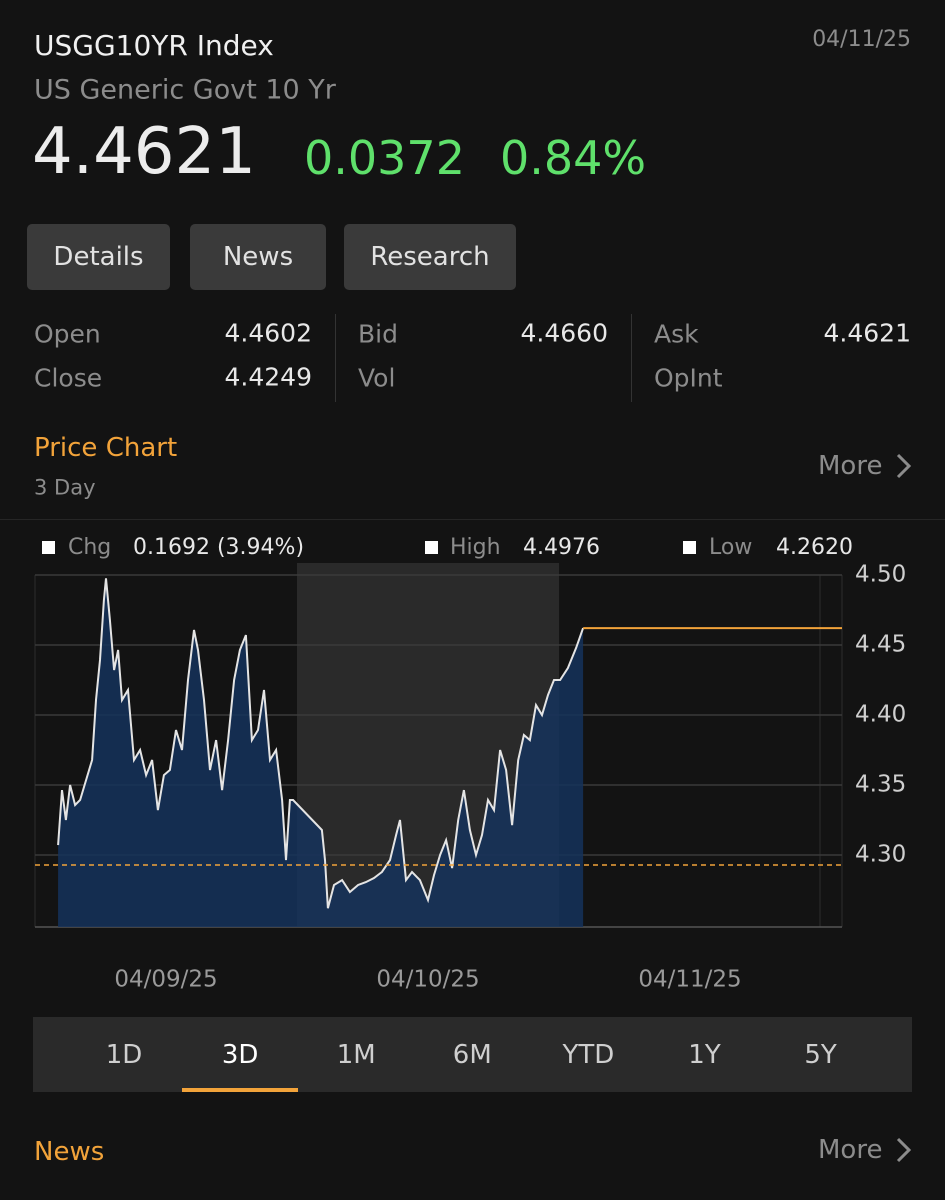 Image resolution: width=945 pixels, height=1200 pixels. Describe the element at coordinates (688, 378) in the screenshot. I see `stat-label: OpInt` at that location.